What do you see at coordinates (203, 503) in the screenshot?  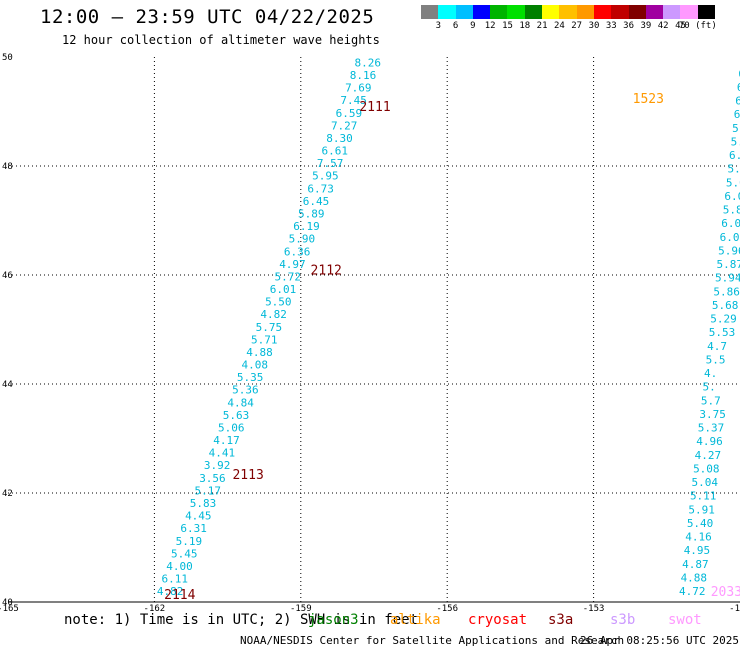 I see `wave-height-value: 5.83` at bounding box center [203, 503].